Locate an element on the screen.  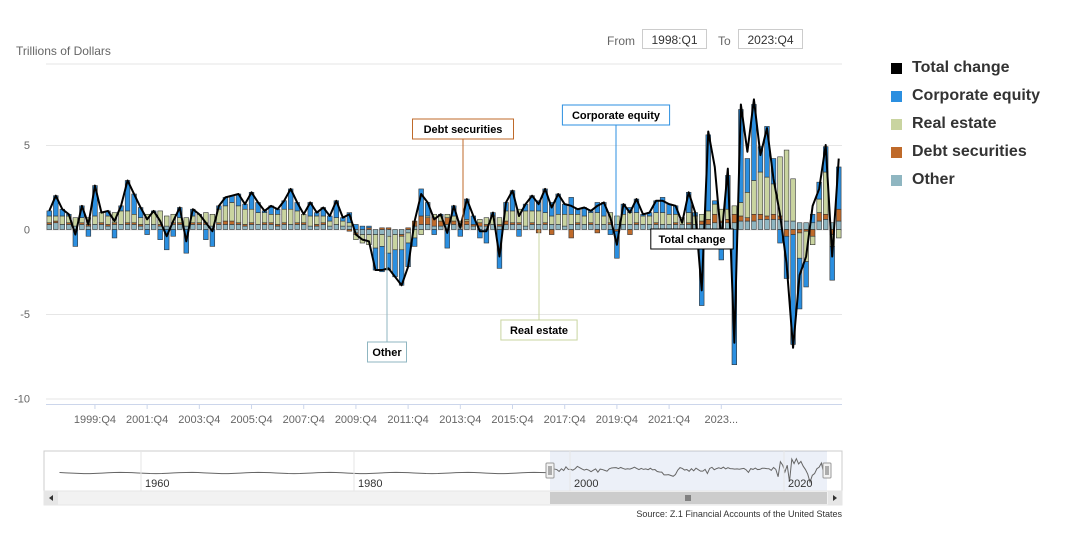
legend-item-corporate-equity: Corporate equity is located at coordinates (965, 96).